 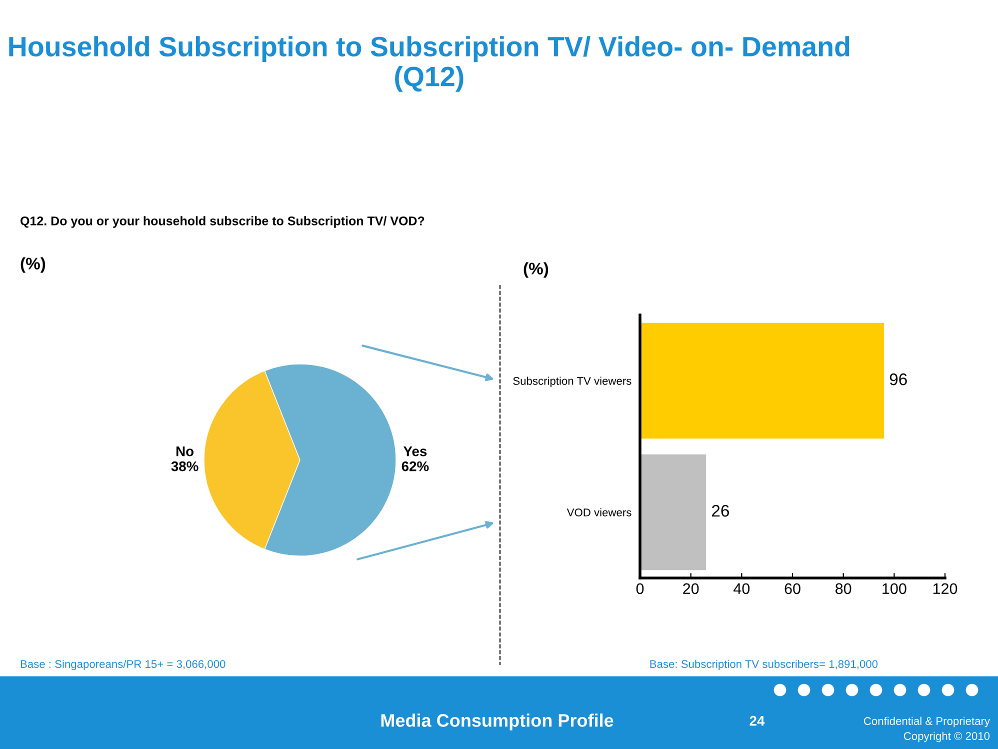 I want to click on x-tick-label: 100, so click(x=894, y=588).